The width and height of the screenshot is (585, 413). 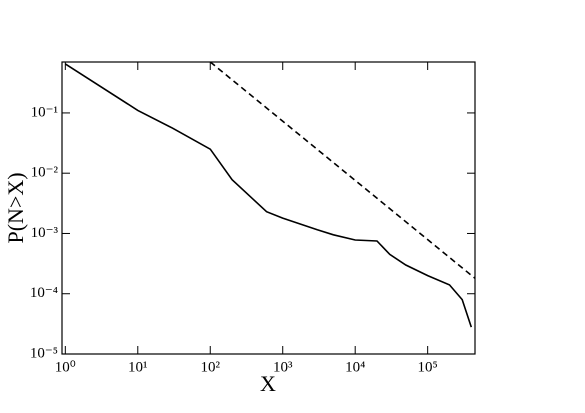 What do you see at coordinates (138, 367) in the screenshot?
I see `x-tick-label: 10¹` at bounding box center [138, 367].